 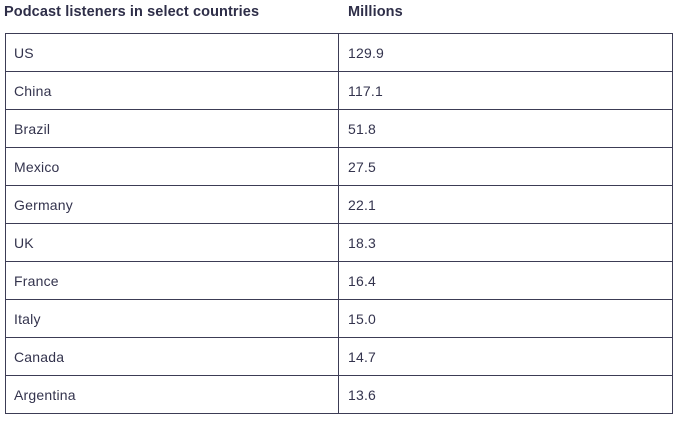 What do you see at coordinates (172, 356) in the screenshot?
I see `country-cell: Canada` at bounding box center [172, 356].